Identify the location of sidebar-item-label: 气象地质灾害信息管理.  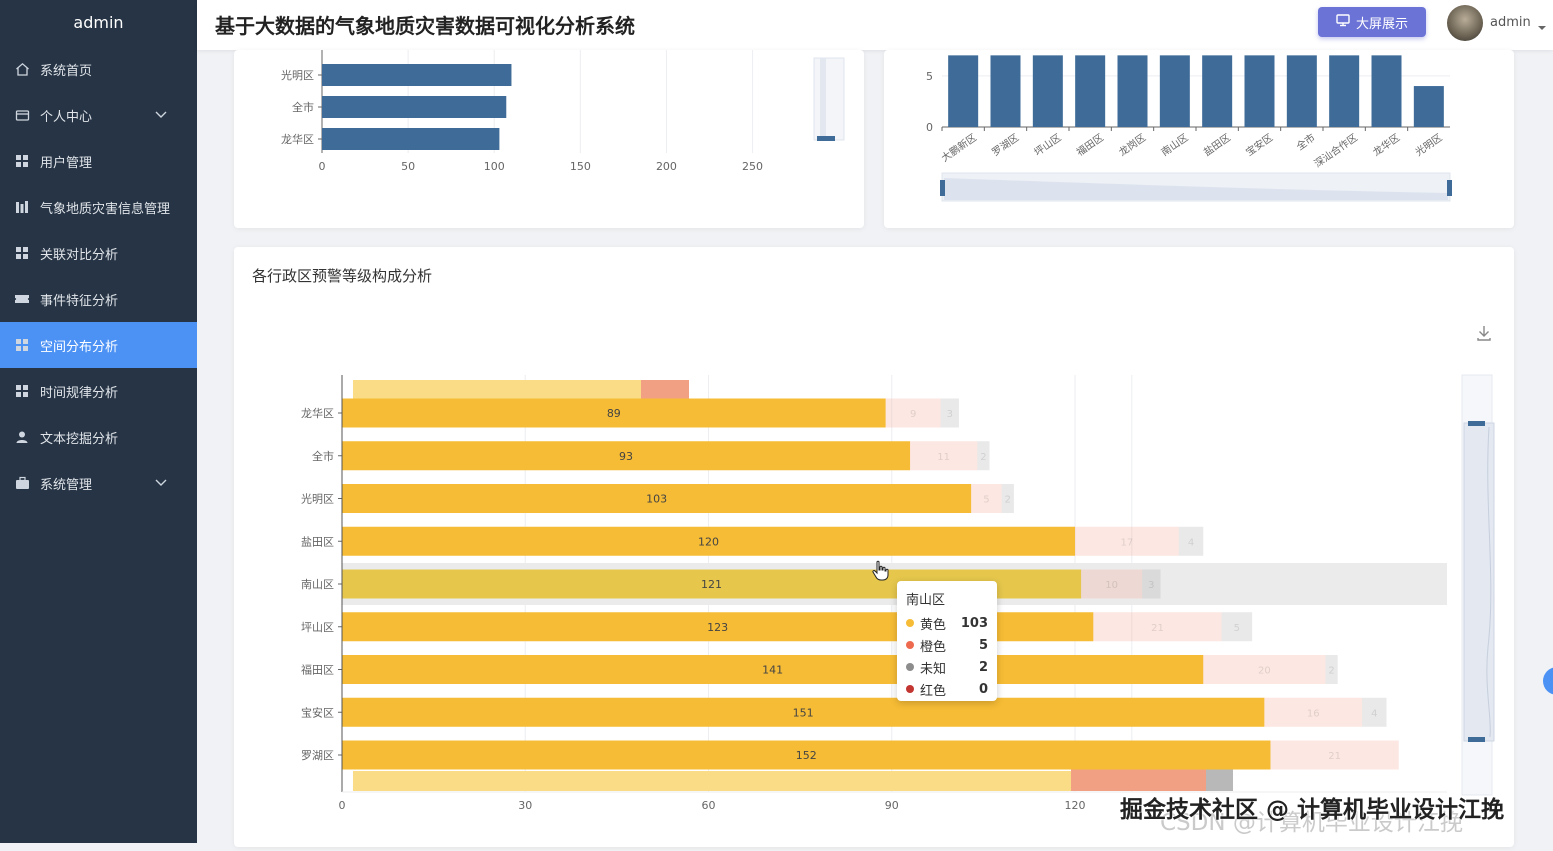
(105, 209).